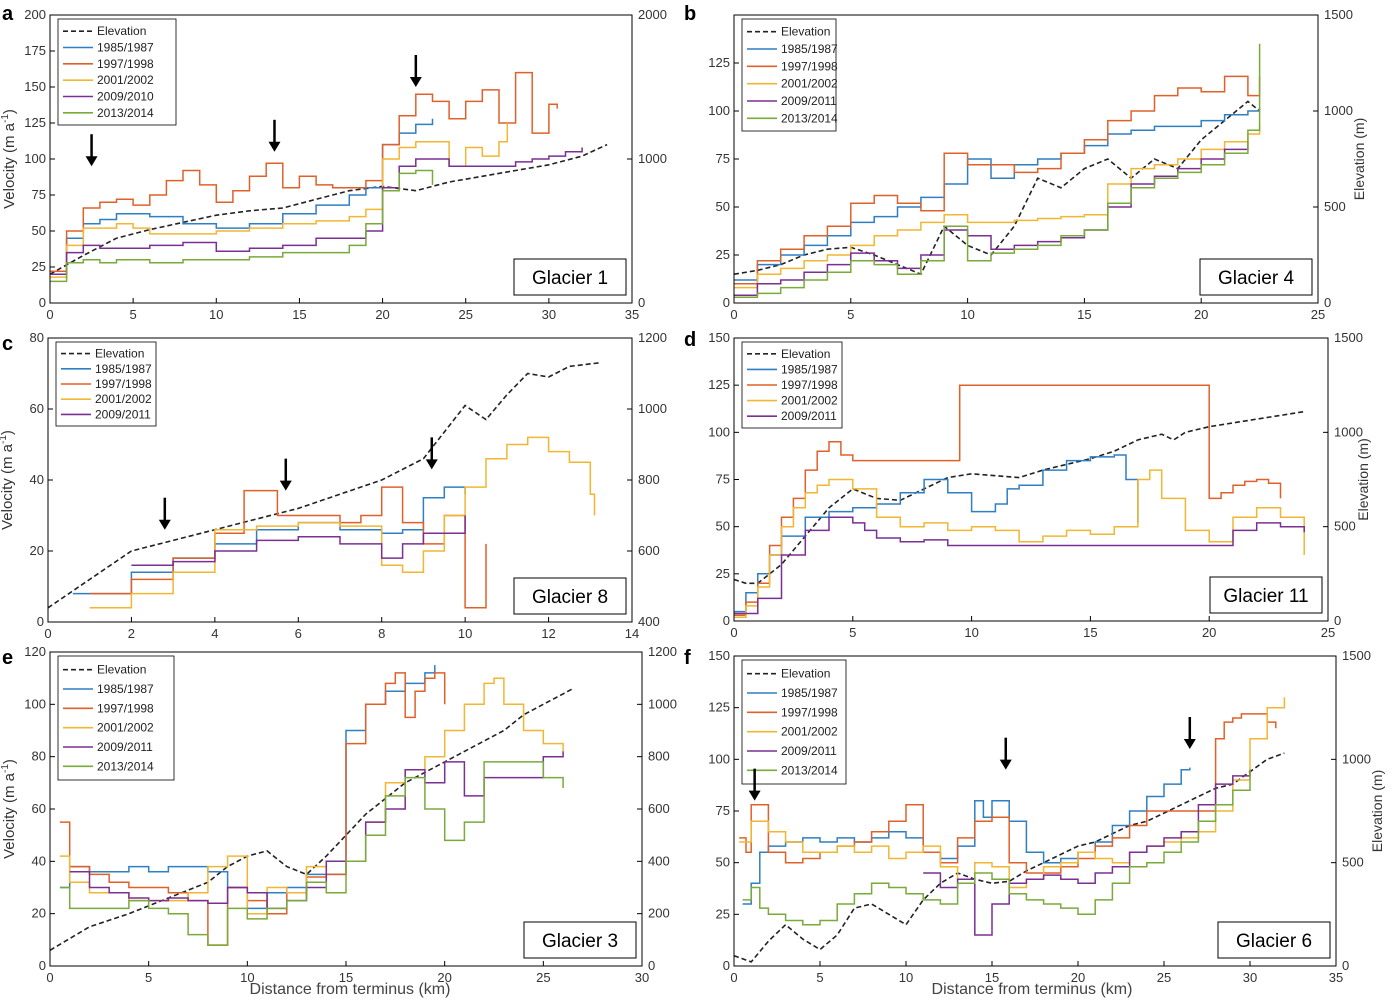 The image size is (1400, 1001). I want to click on f-series-1985-1987, so click(966, 836).